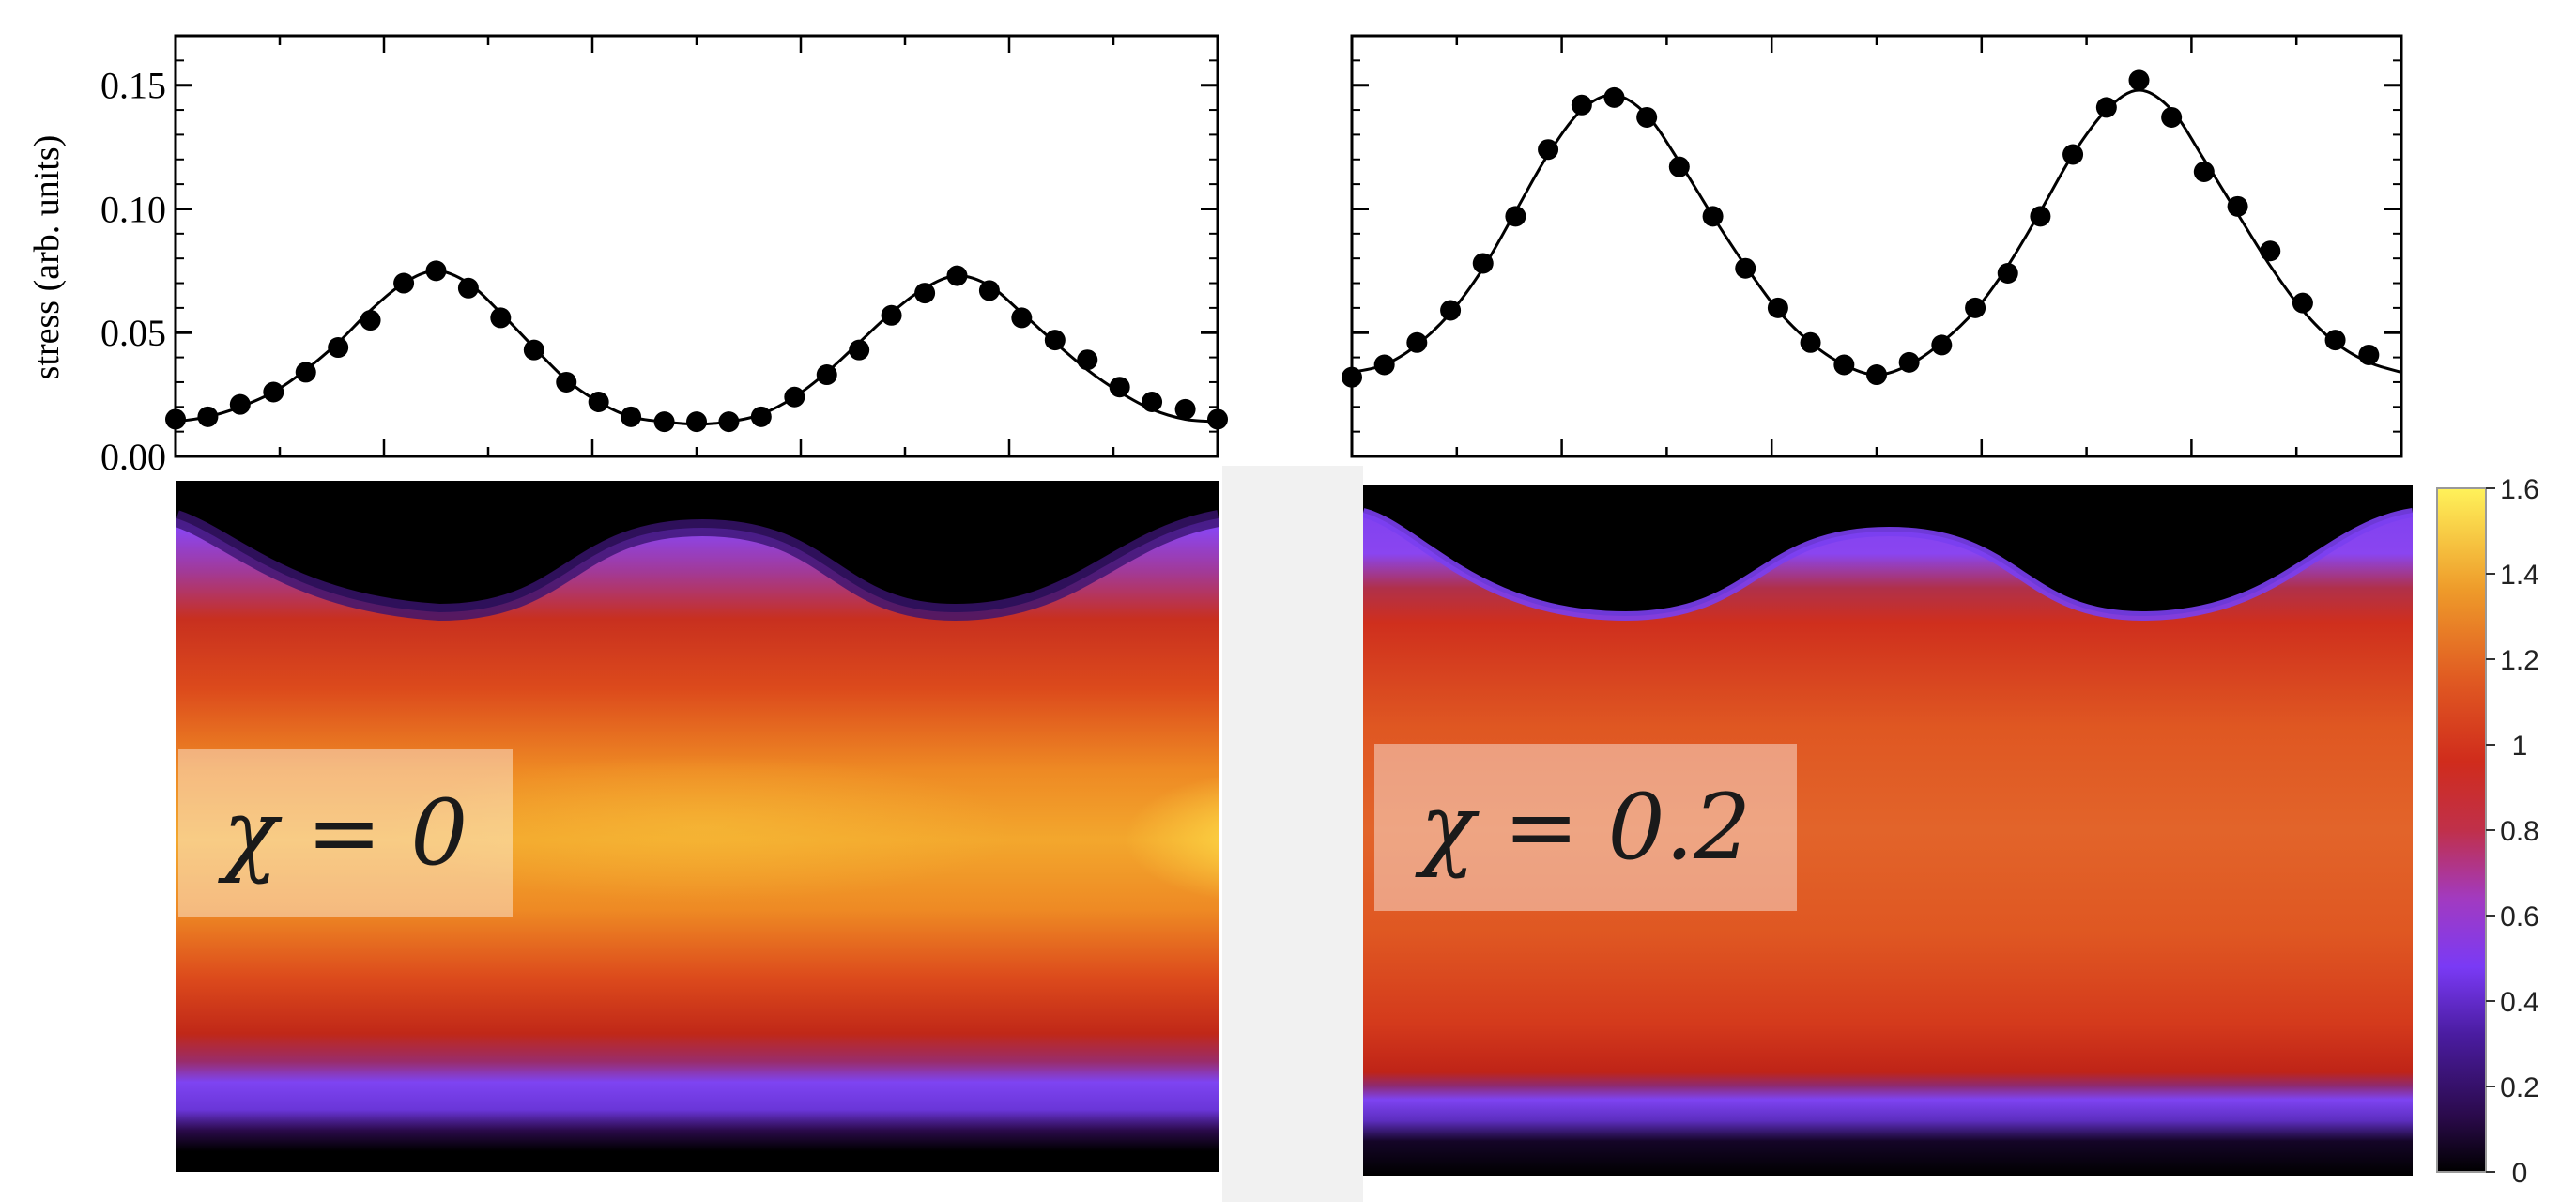 This screenshot has height=1202, width=2576. I want to click on left-plot-frame, so click(697, 246).